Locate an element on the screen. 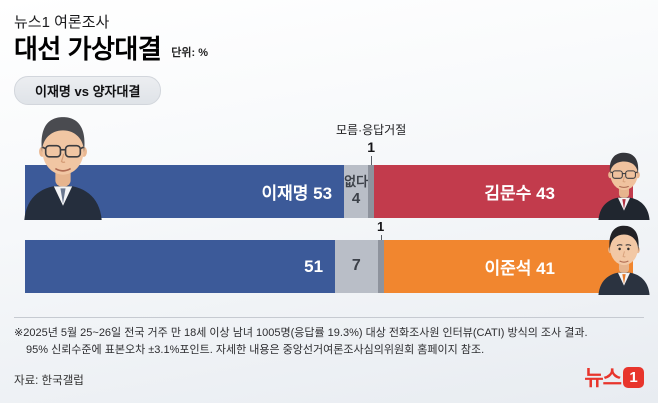 The image size is (658, 403). matchup-badge: 이재명 vs 양자대결 is located at coordinates (88, 90).